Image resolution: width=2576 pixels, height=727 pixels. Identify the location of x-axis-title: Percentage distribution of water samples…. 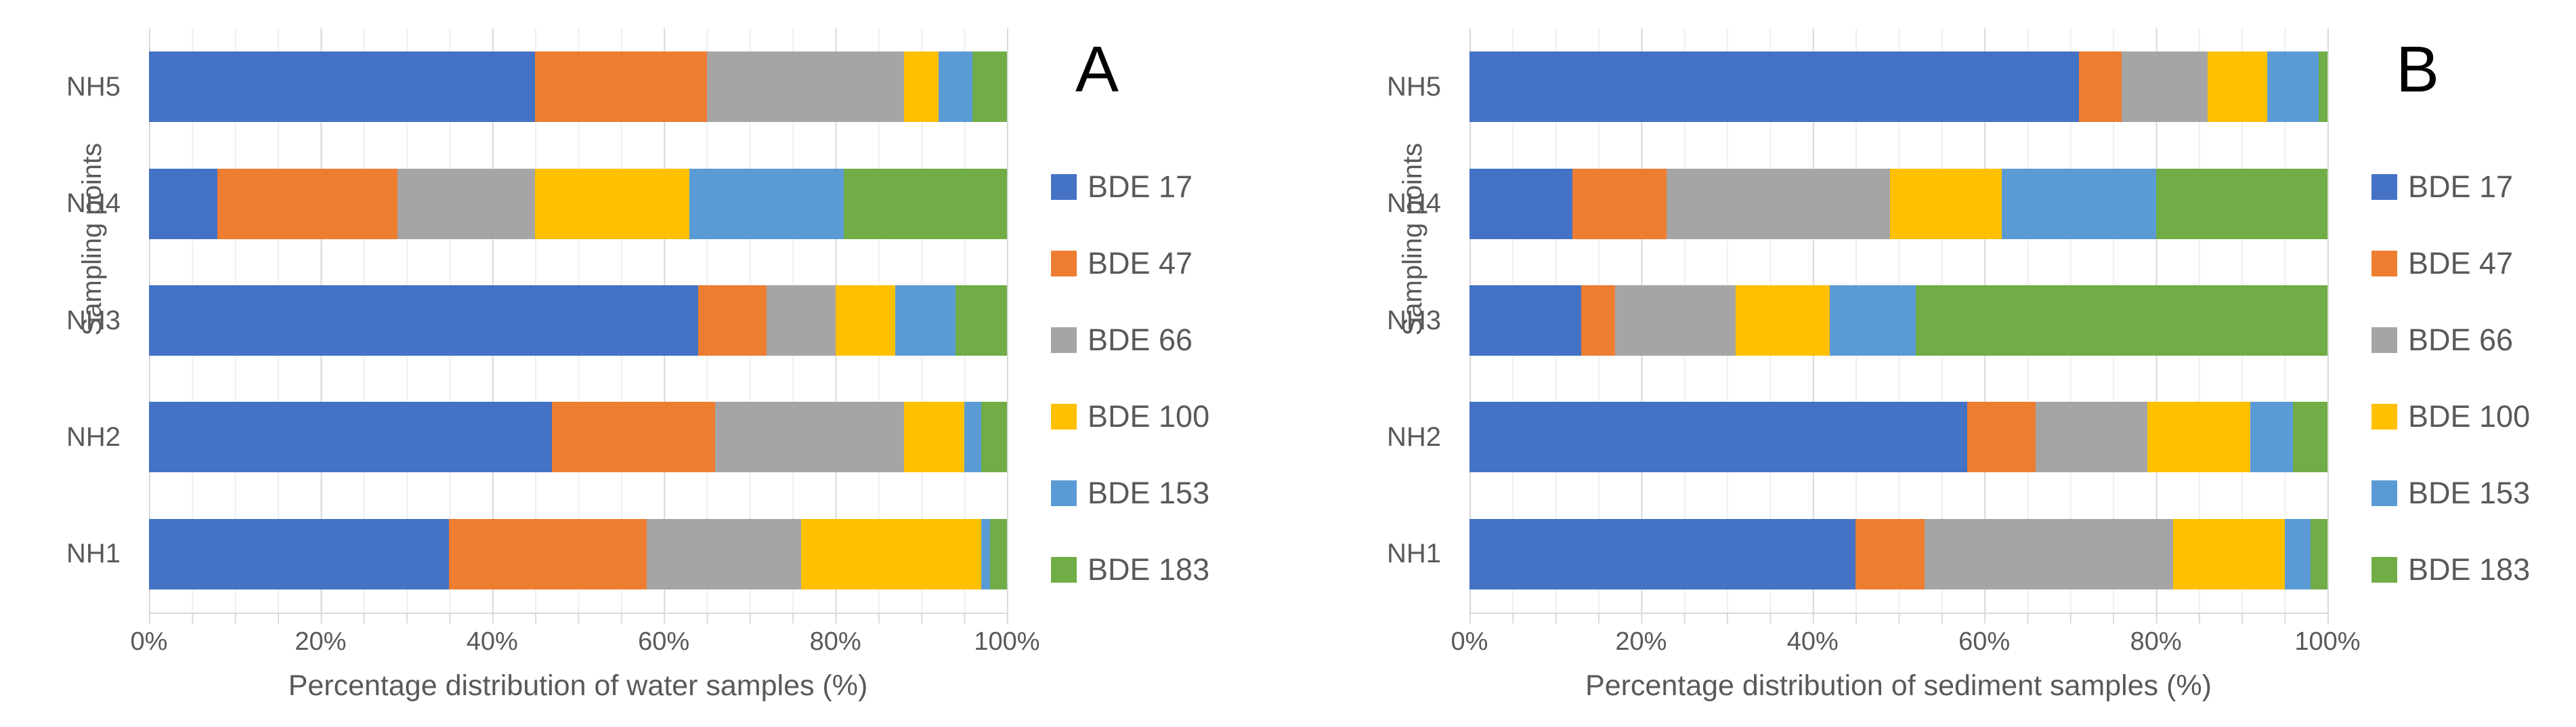
(578, 685).